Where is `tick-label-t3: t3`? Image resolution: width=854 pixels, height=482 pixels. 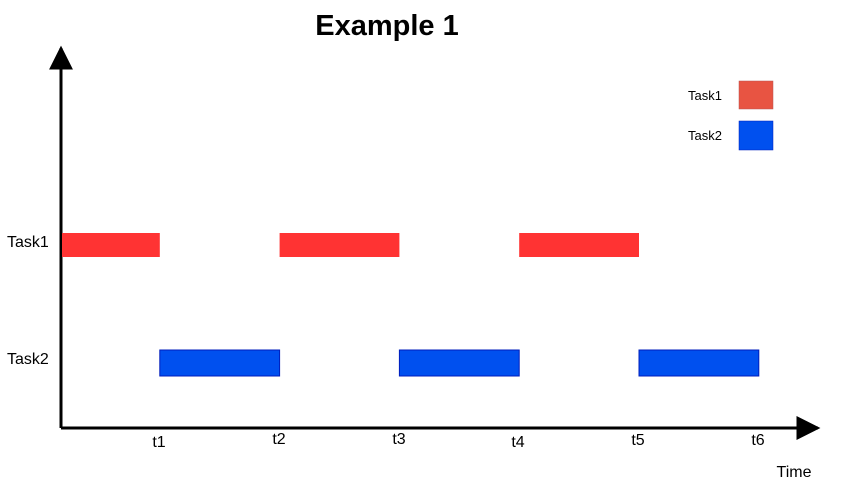
tick-label-t3: t3 is located at coordinates (398, 439).